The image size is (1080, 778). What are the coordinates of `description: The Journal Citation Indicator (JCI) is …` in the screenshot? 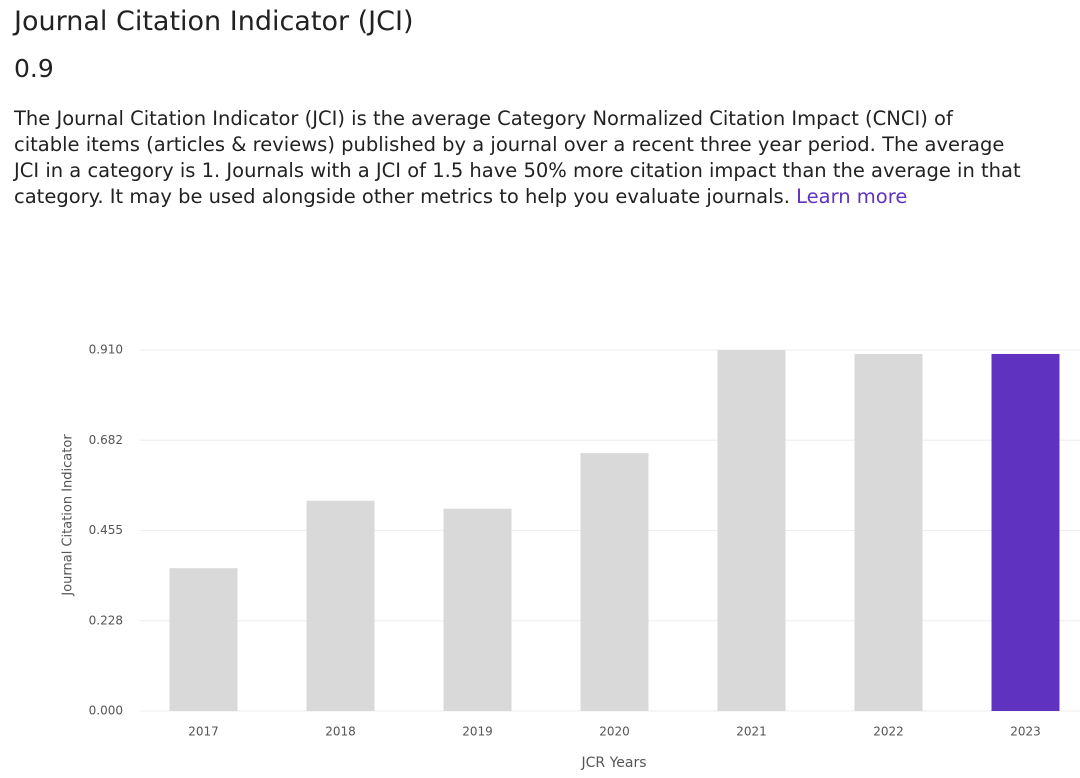 It's located at (517, 157).